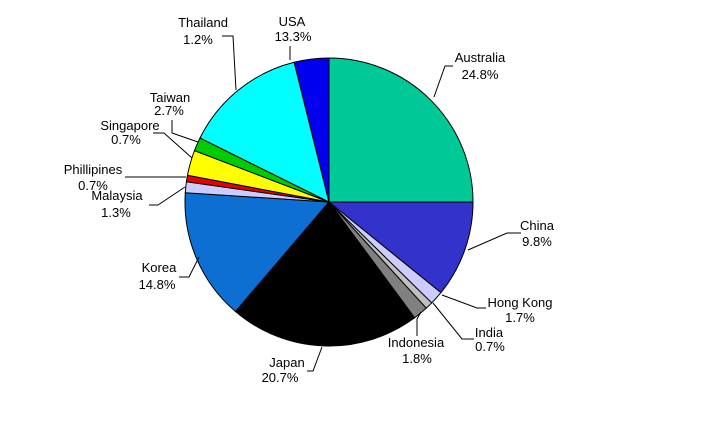 Image resolution: width=716 pixels, height=435 pixels. What do you see at coordinates (159, 267) in the screenshot?
I see `slice-label-korea-name: Korea` at bounding box center [159, 267].